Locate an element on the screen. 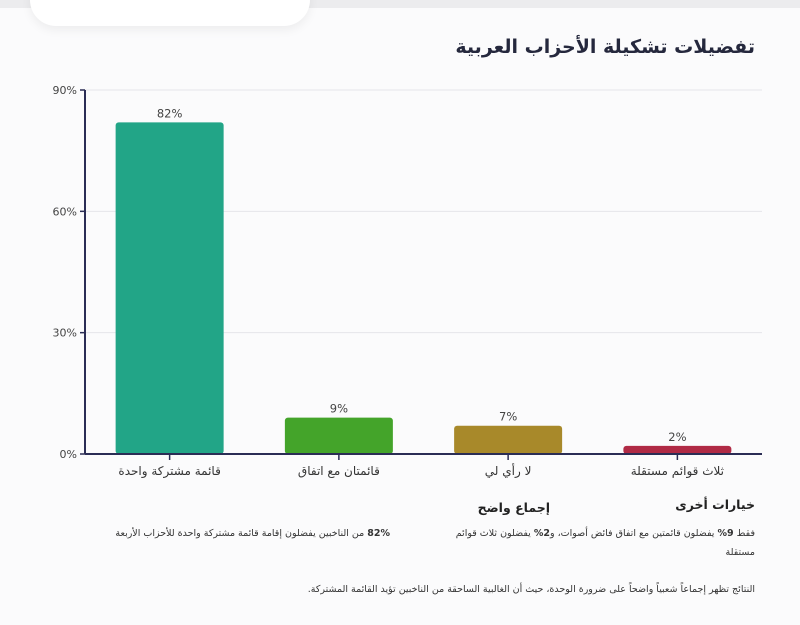 This screenshot has width=800, height=625. x-tick-label: ثلاث قوائم مستقلة is located at coordinates (677, 471).